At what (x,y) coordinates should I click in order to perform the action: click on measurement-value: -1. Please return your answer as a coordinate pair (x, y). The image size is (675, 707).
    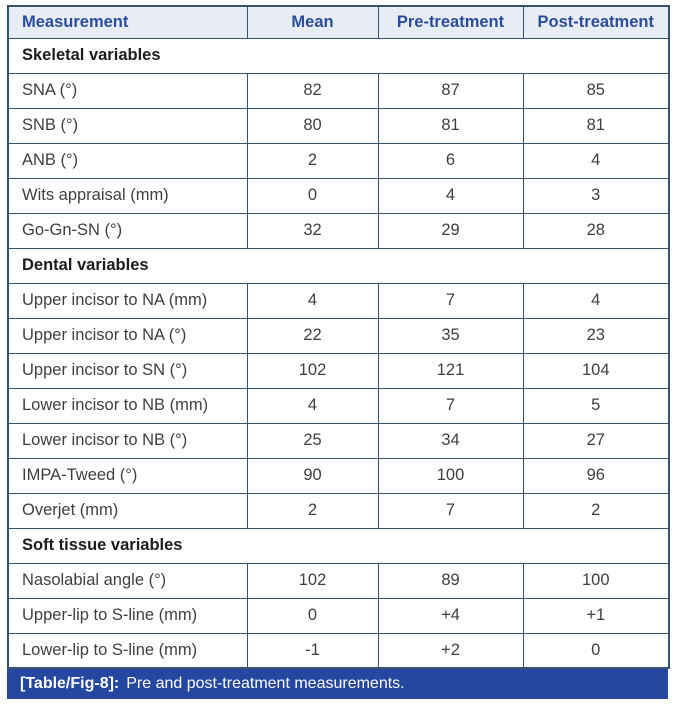
    Looking at the image, I should click on (312, 650).